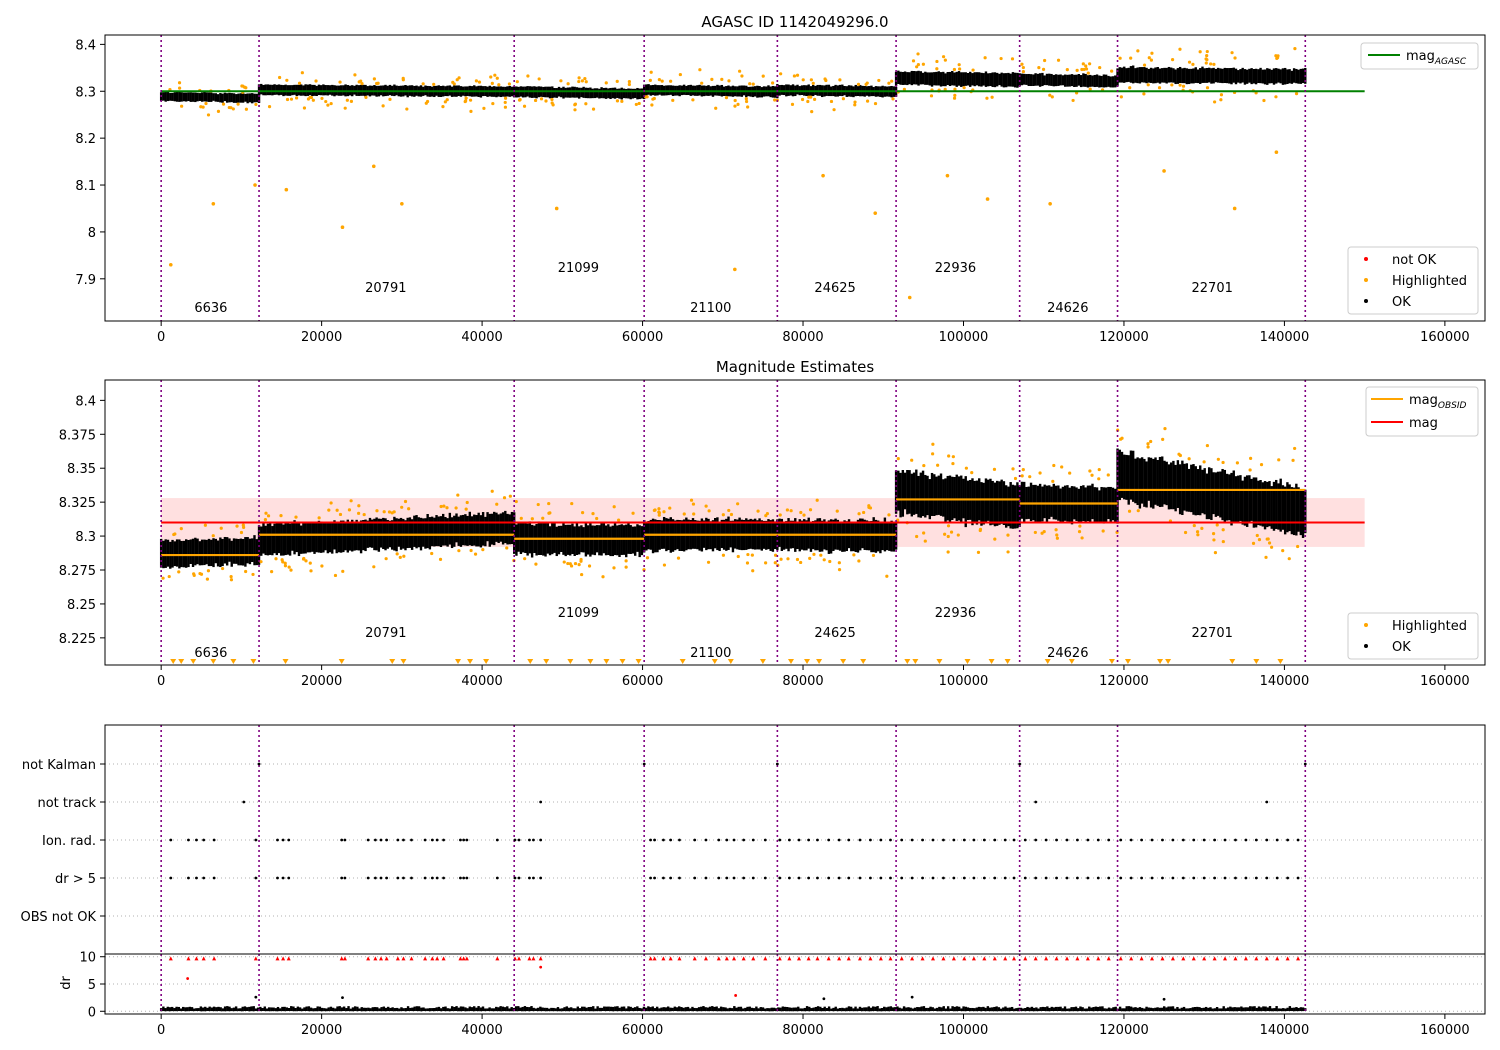 This screenshot has width=1500, height=1050. What do you see at coordinates (66, 803) in the screenshot?
I see `flags-y-tick-label: not track` at bounding box center [66, 803].